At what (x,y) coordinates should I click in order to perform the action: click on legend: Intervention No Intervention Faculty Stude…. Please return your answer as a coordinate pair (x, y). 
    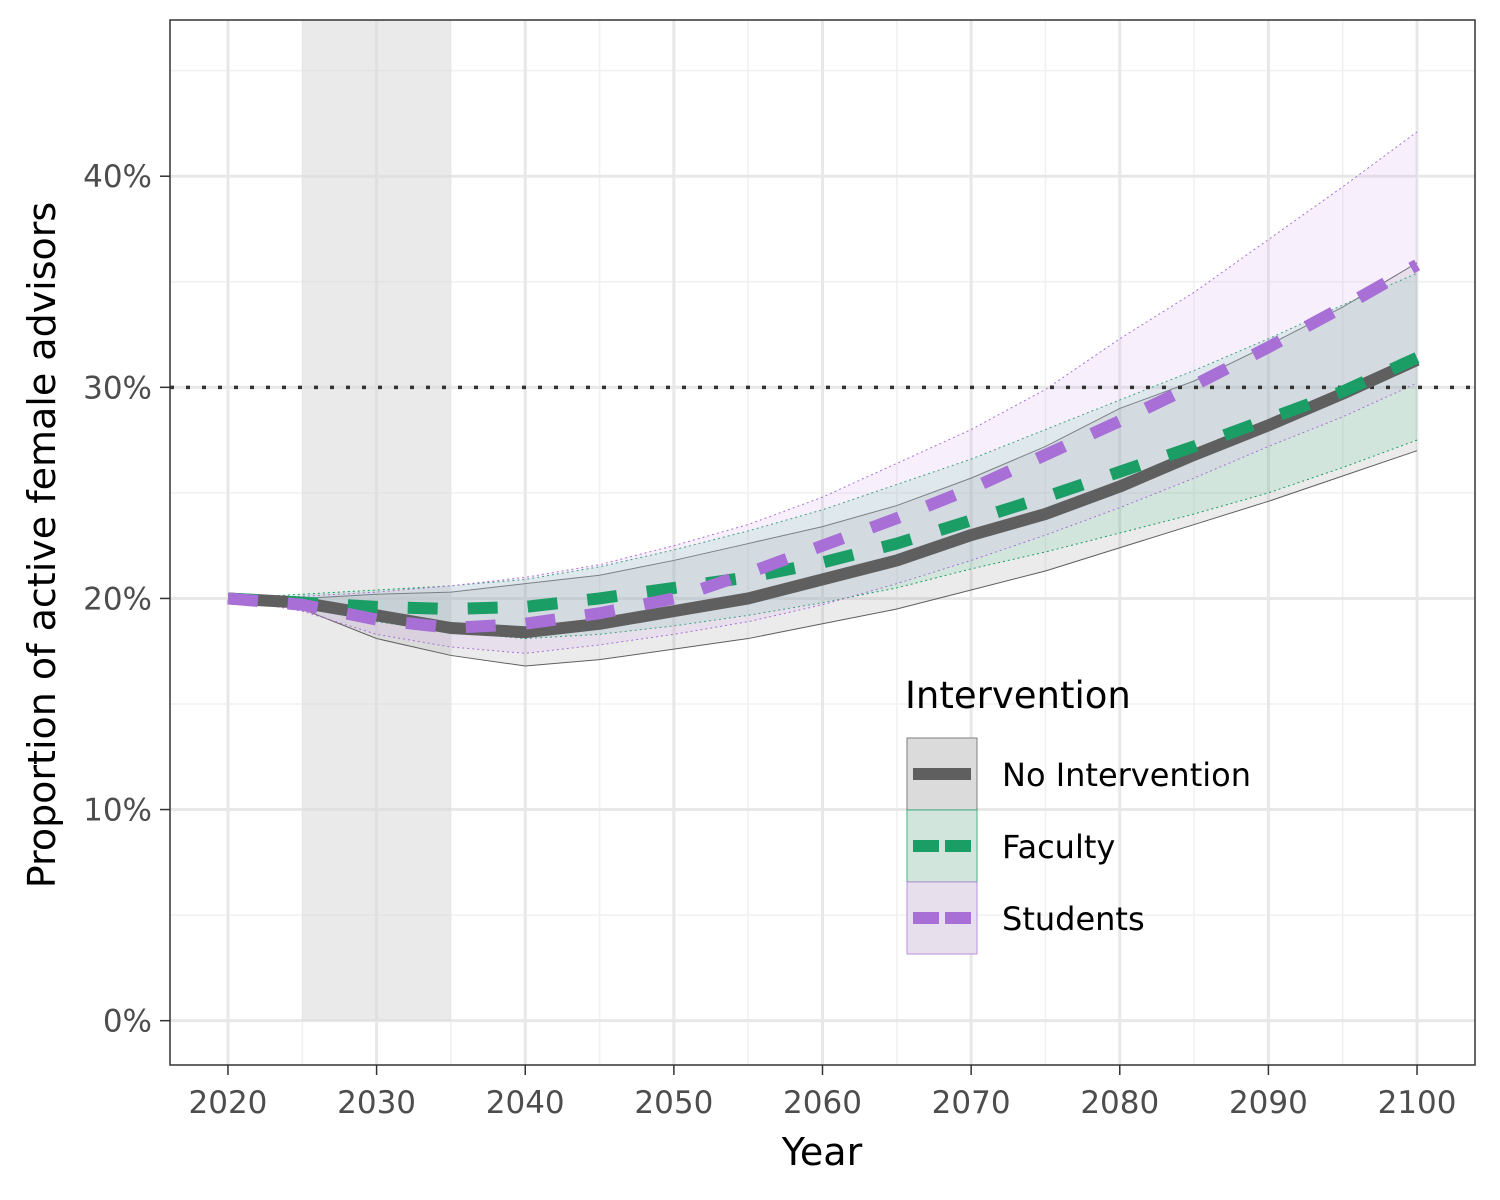
    Looking at the image, I should click on (1078, 814).